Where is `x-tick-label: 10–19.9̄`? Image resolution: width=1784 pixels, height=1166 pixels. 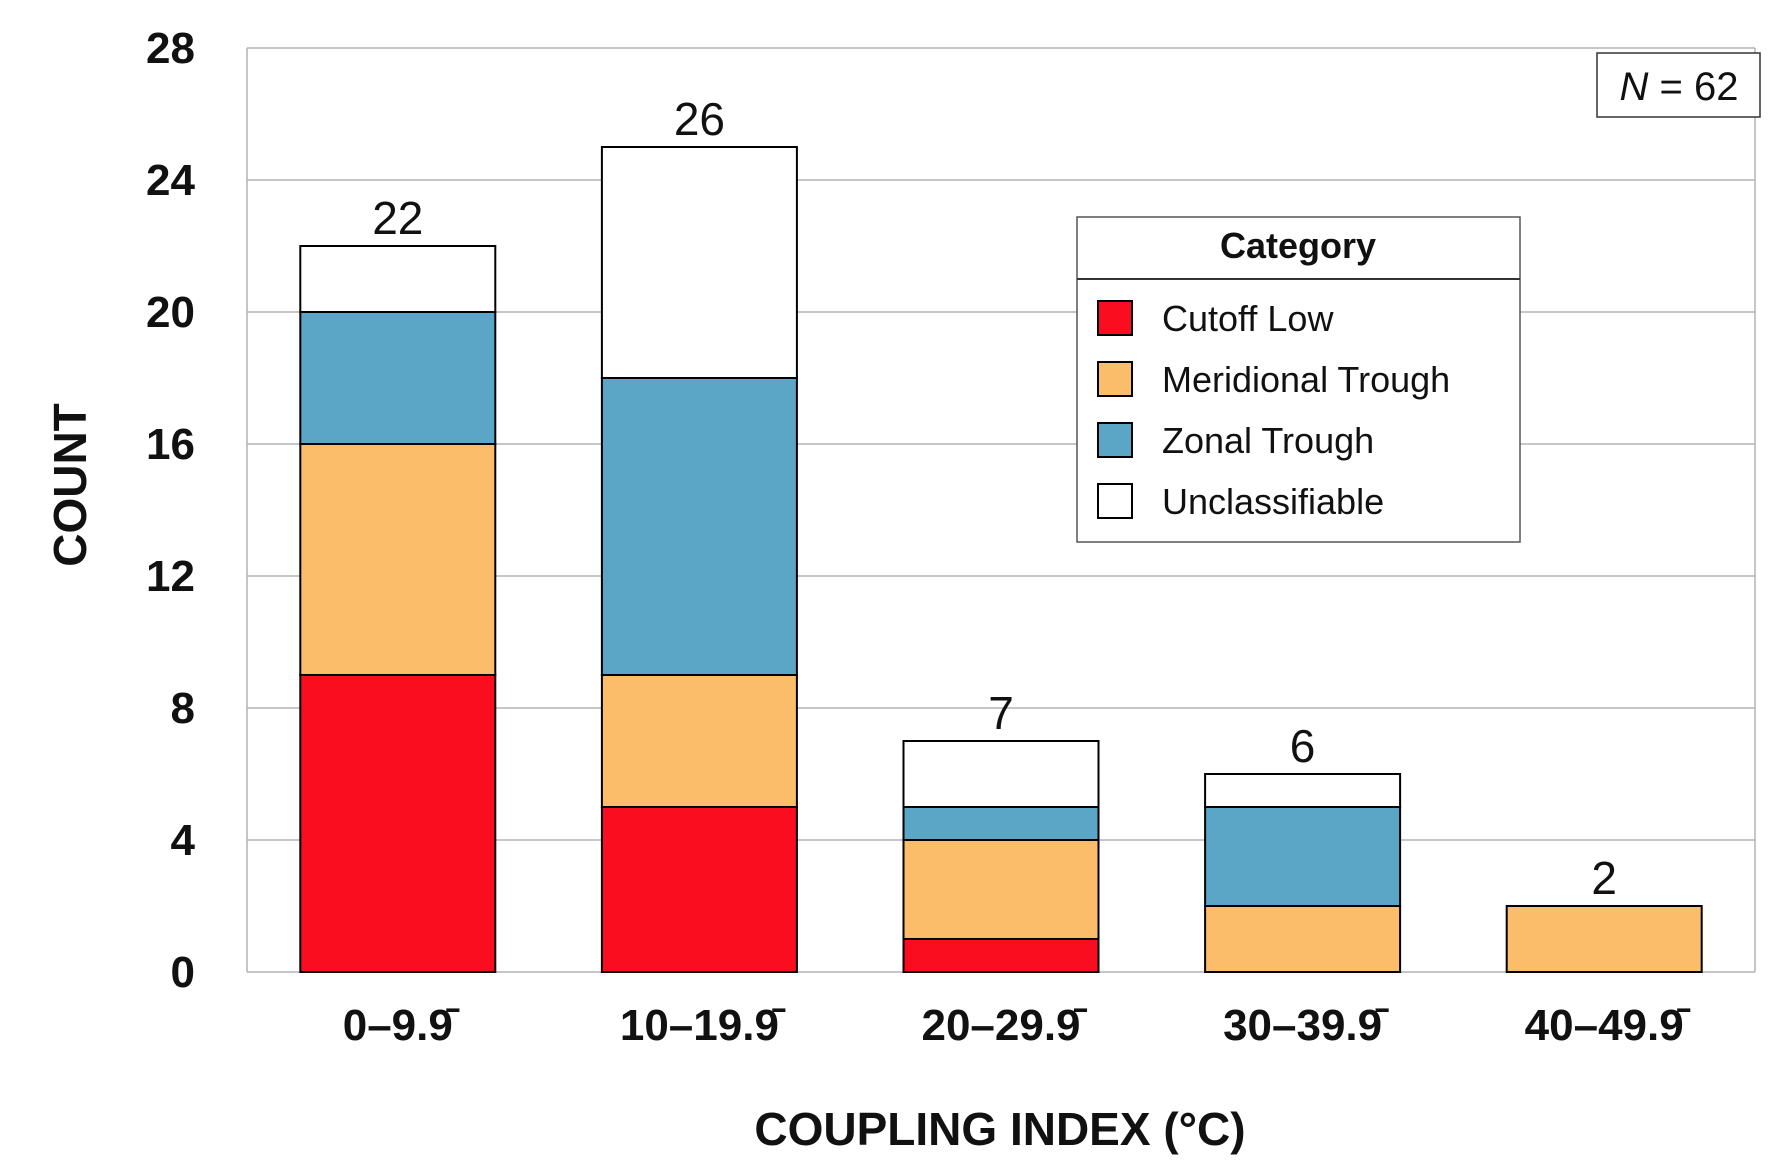
x-tick-label: 10–19.9̄ is located at coordinates (703, 1025).